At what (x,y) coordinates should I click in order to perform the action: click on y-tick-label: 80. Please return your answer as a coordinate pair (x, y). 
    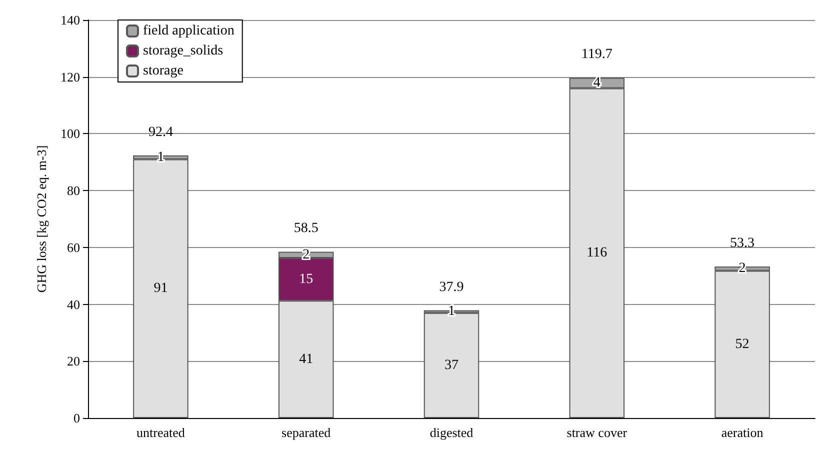
    Looking at the image, I should click on (73, 190).